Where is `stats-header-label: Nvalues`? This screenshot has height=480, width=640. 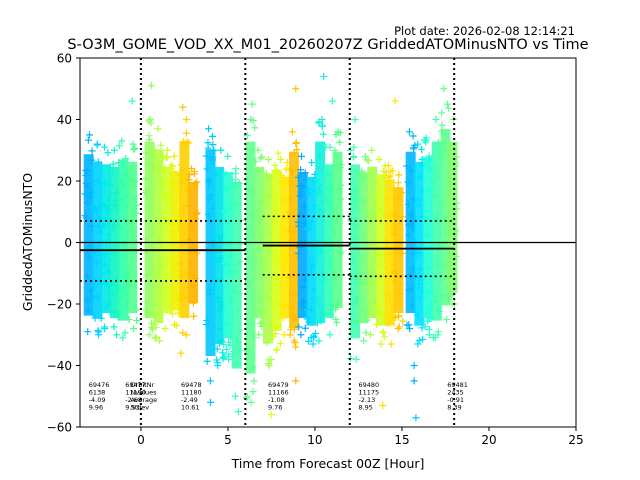 stats-header-label: Nvalues is located at coordinates (143, 393).